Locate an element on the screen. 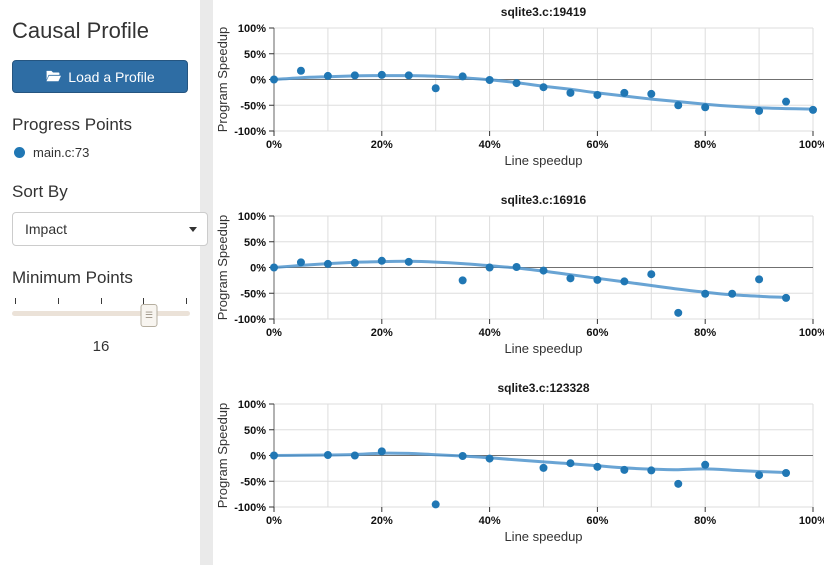 The width and height of the screenshot is (824, 565). minimum-points-value: 16 is located at coordinates (101, 346).